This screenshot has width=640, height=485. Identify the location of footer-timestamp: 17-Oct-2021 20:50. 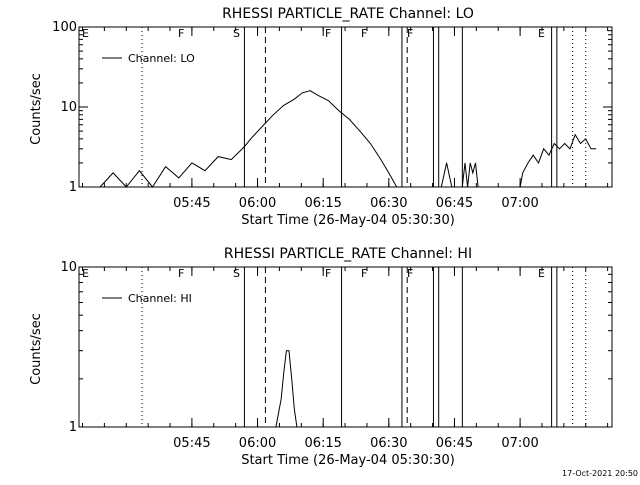
(600, 473).